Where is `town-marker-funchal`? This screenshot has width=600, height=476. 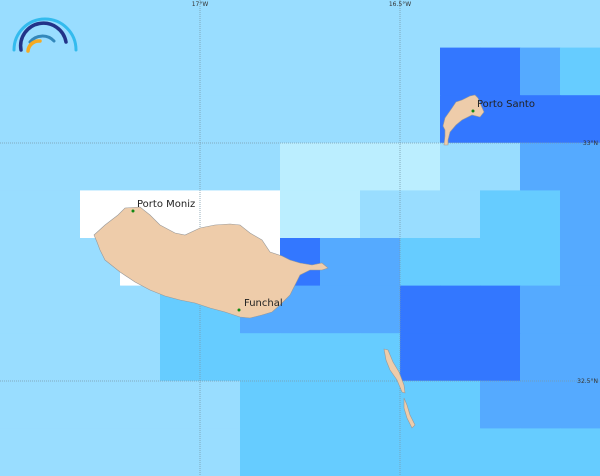 town-marker-funchal is located at coordinates (239, 310).